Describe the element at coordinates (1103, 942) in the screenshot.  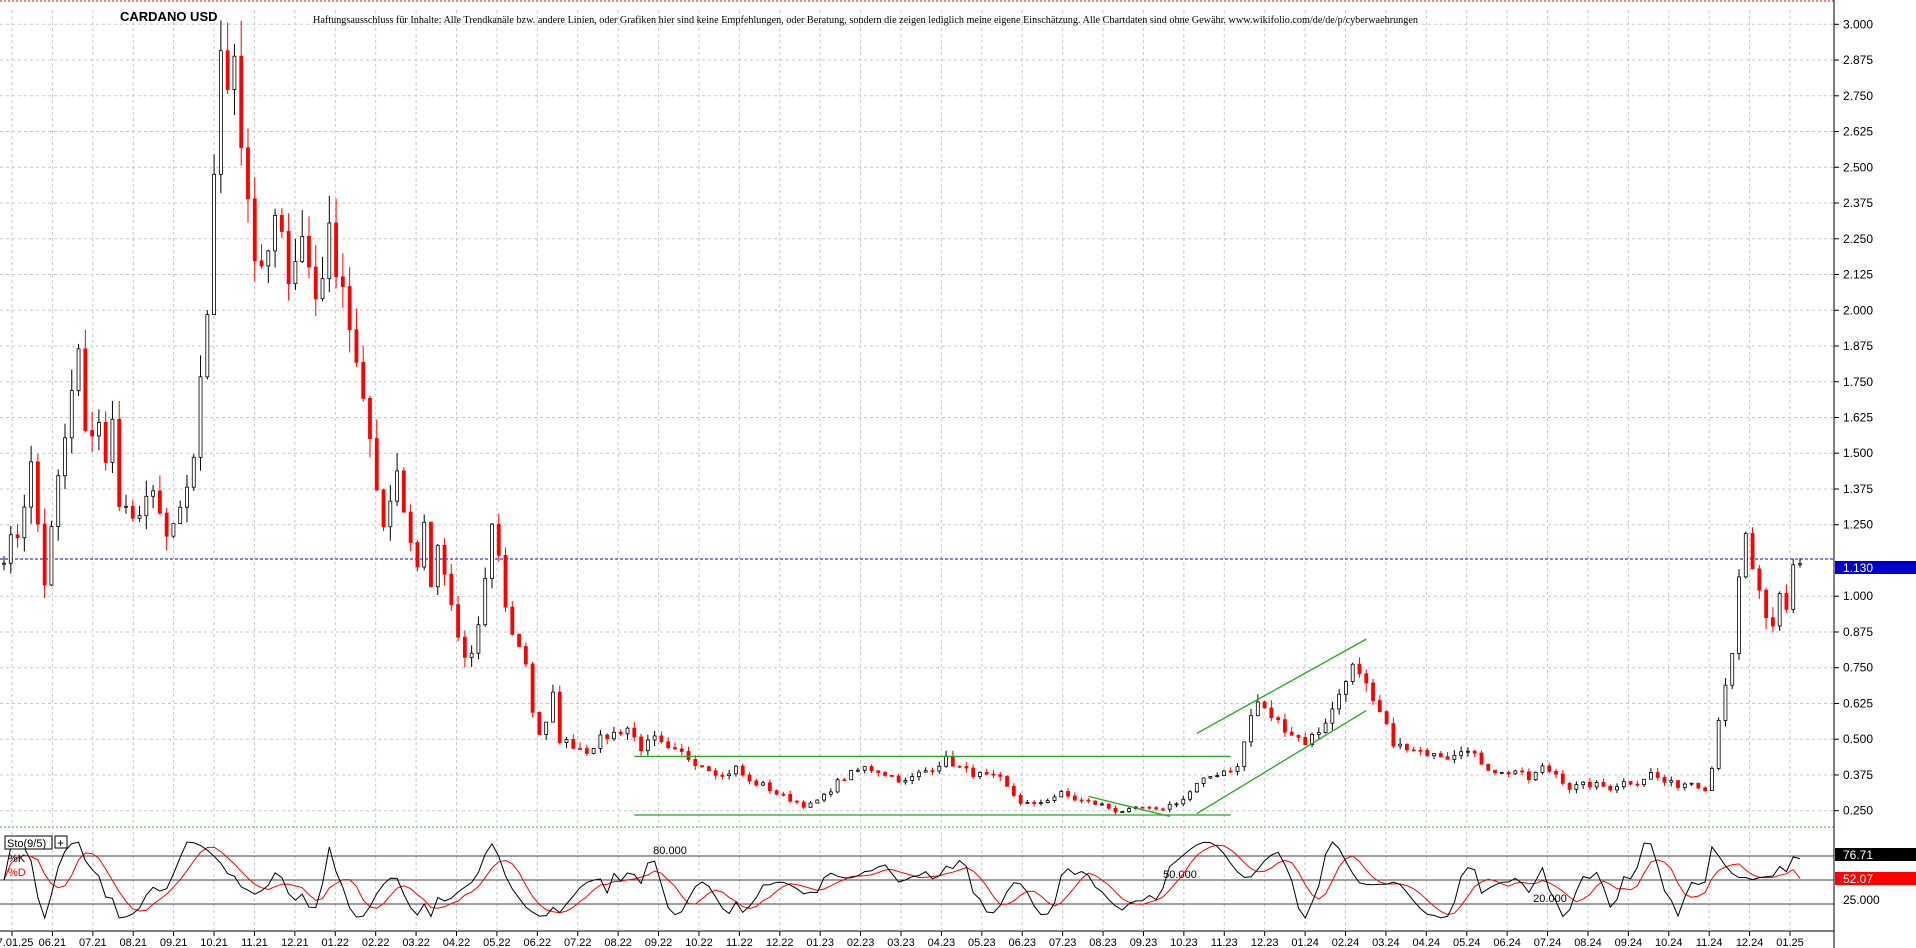
I see `x-tick-label: 08.23` at that location.